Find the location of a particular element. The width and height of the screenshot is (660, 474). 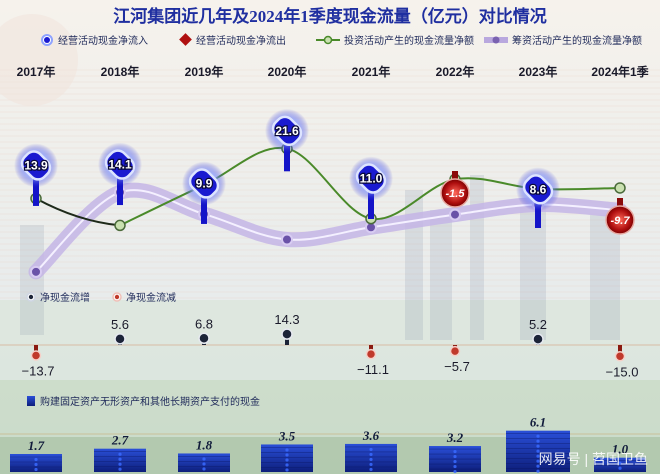

op-inflow-label: 14.1 is located at coordinates (120, 165).